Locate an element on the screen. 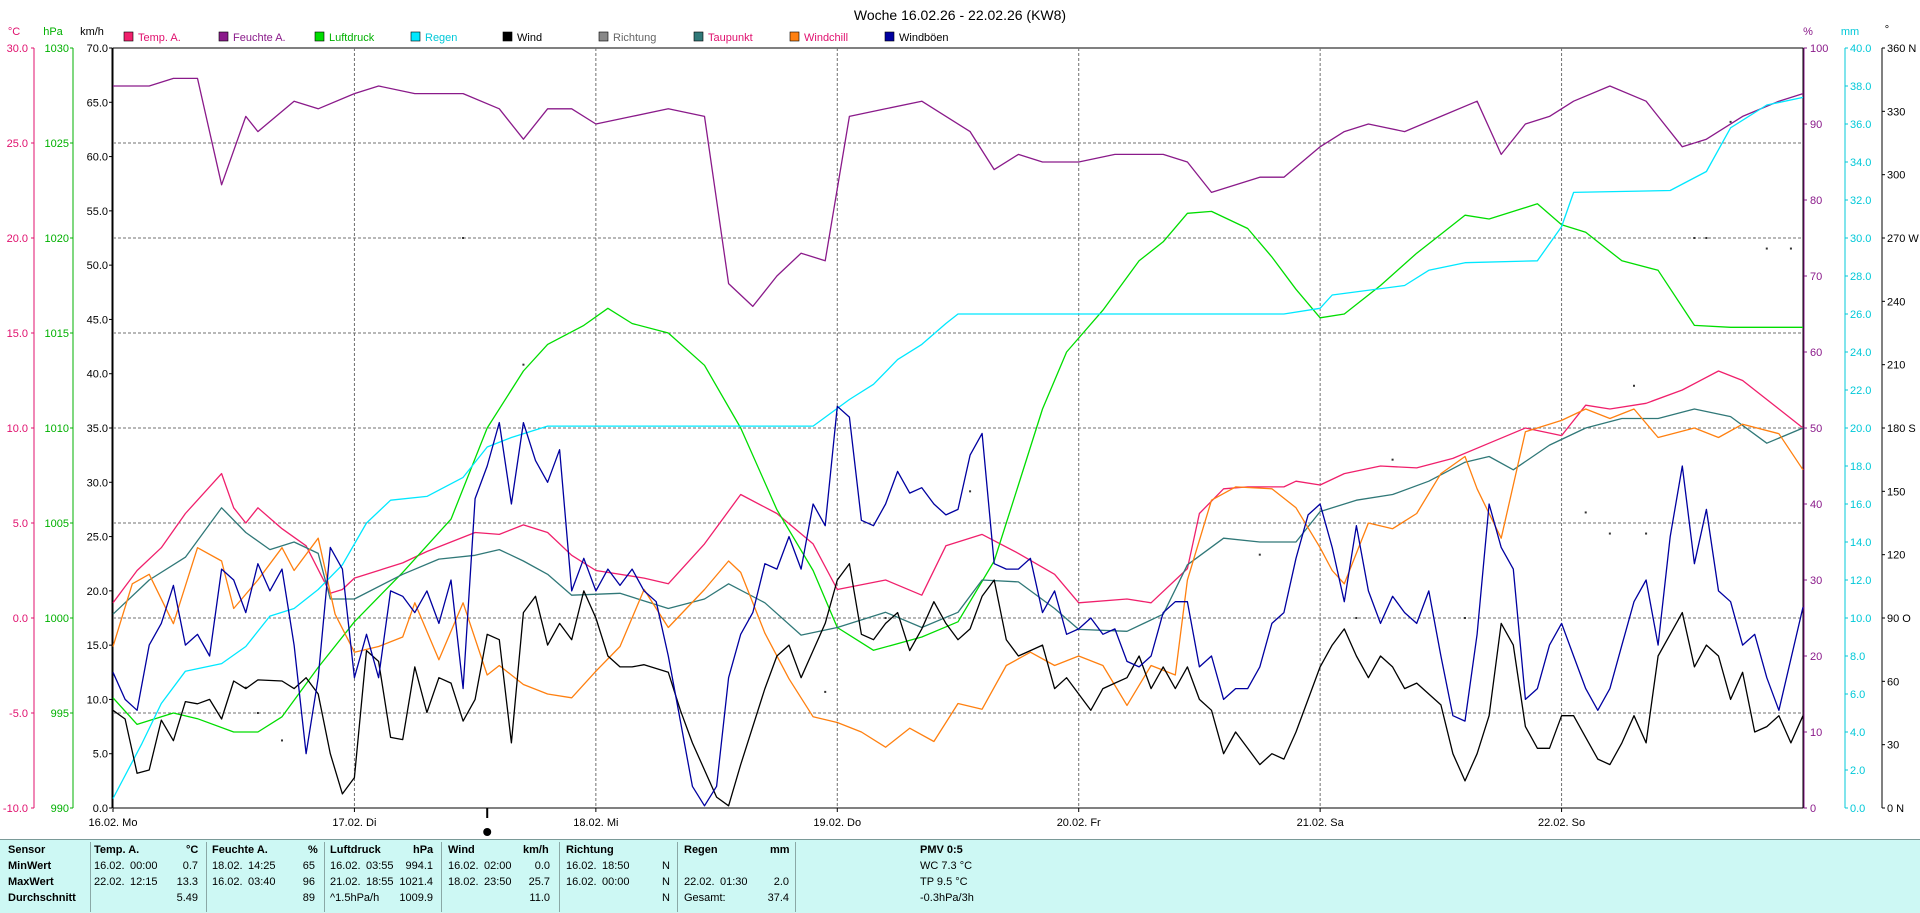 This screenshot has width=1920, height=913. press-max-time: 18:55 is located at coordinates (380, 882).